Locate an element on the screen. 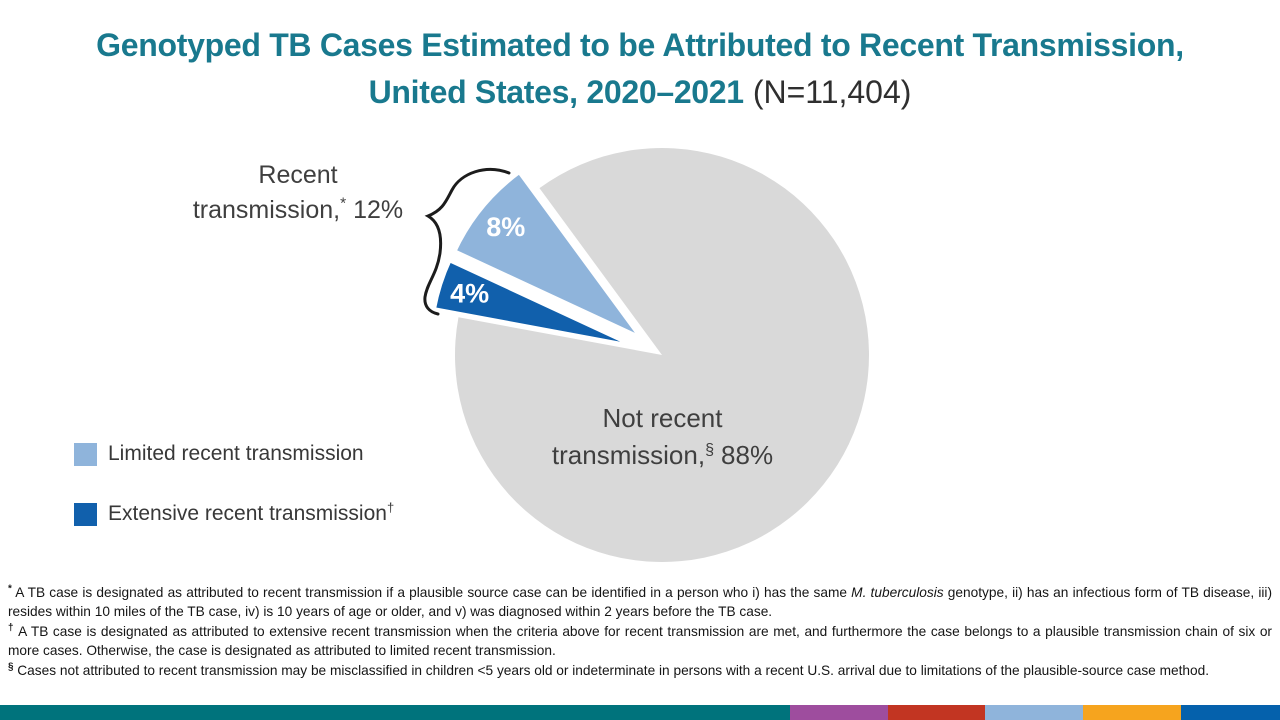  recent-transmission-annotation: Recent transmission,* 12% is located at coordinates (298, 193).